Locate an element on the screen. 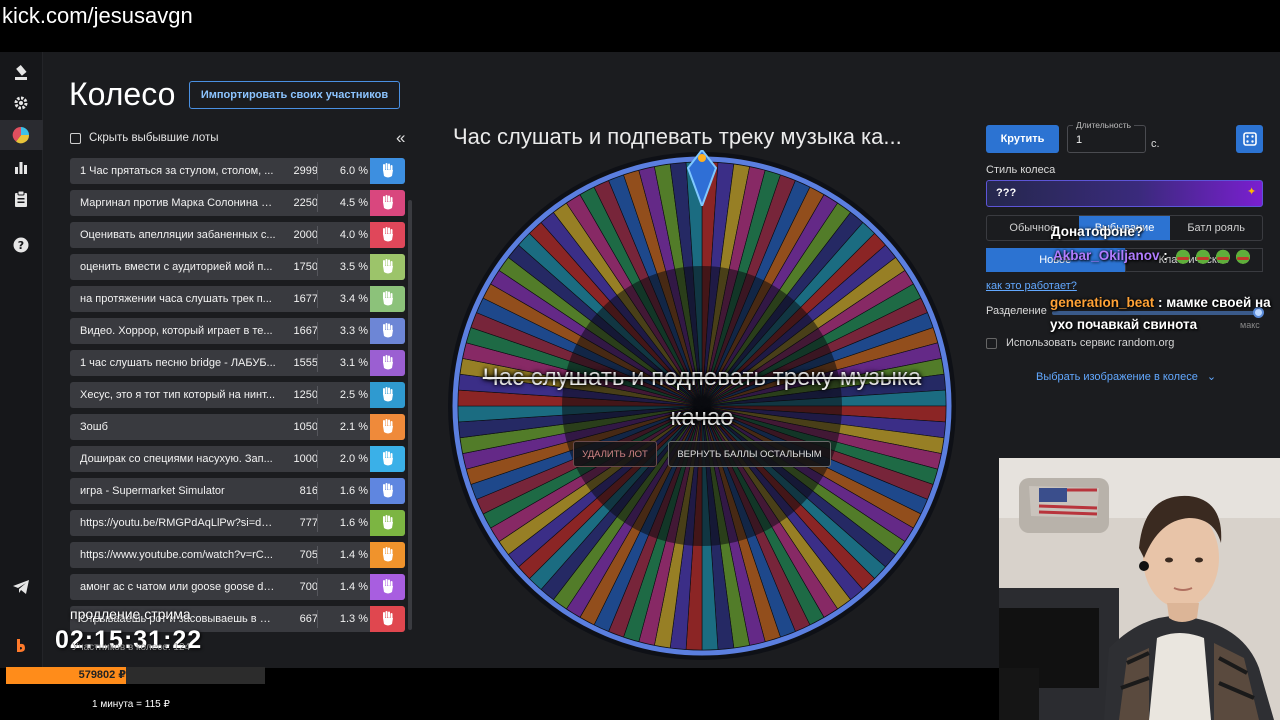  wheel-mode-tab: Выбывание is located at coordinates (1124, 228).